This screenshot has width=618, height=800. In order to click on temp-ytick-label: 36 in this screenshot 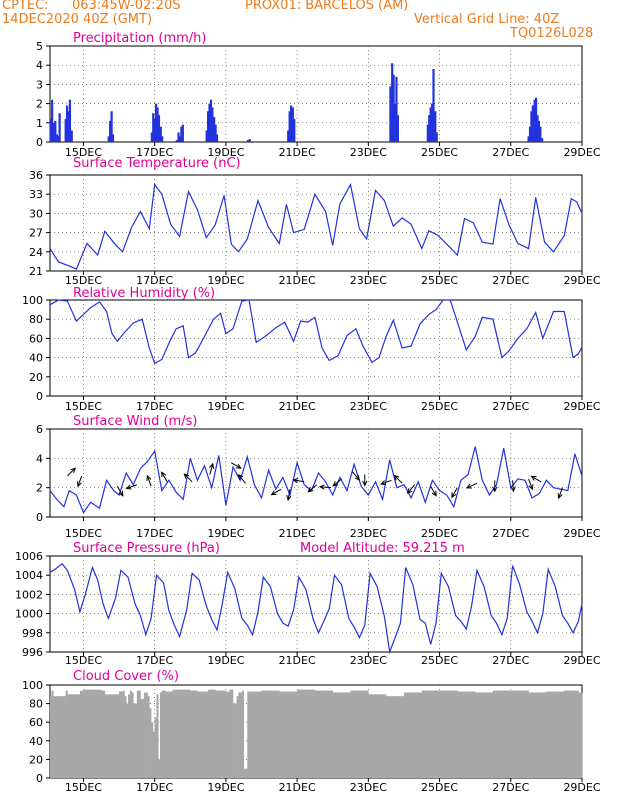, I will do `click(36, 175)`.